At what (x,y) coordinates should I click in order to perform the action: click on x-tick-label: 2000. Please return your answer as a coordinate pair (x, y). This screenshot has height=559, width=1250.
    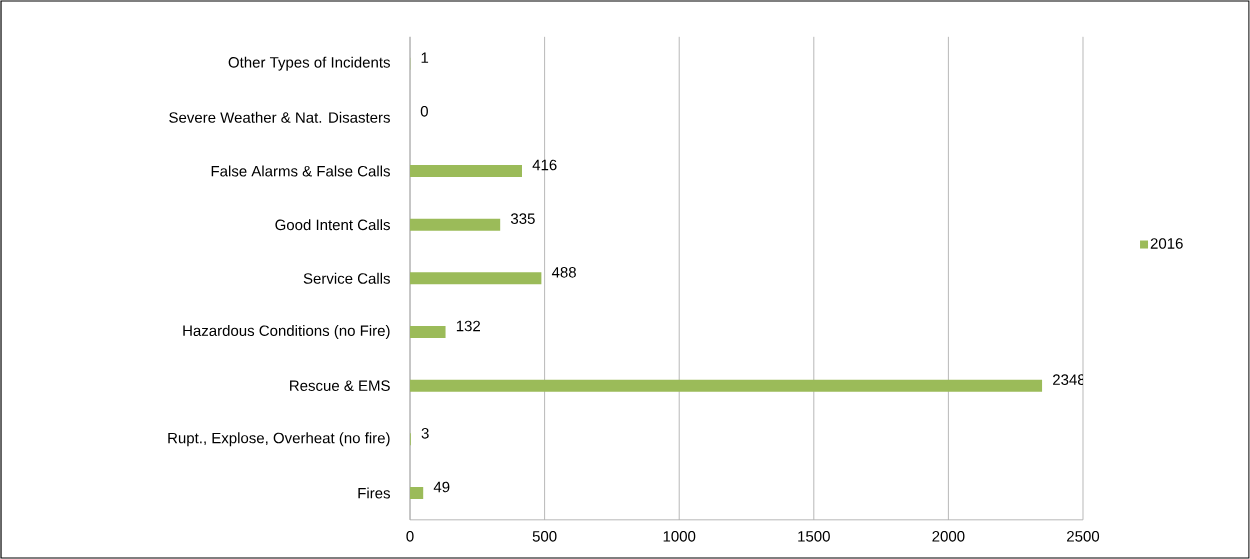
    Looking at the image, I should click on (948, 536).